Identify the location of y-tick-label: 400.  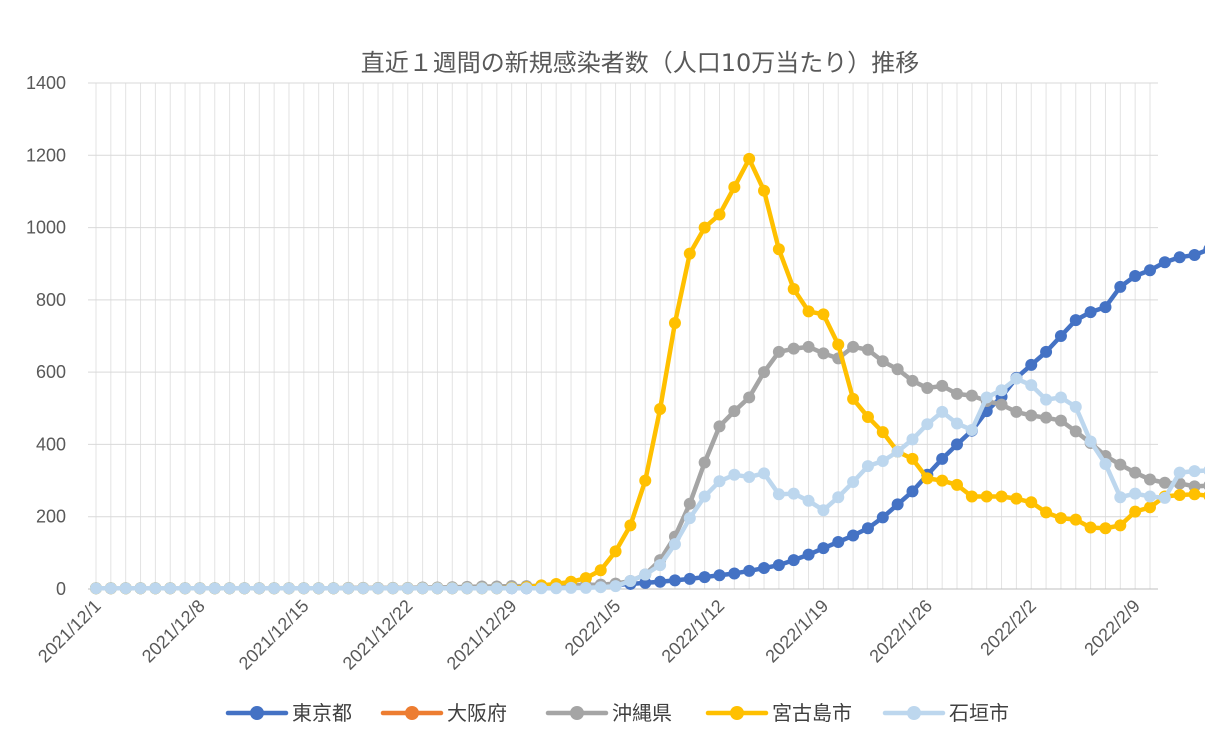
(51, 444).